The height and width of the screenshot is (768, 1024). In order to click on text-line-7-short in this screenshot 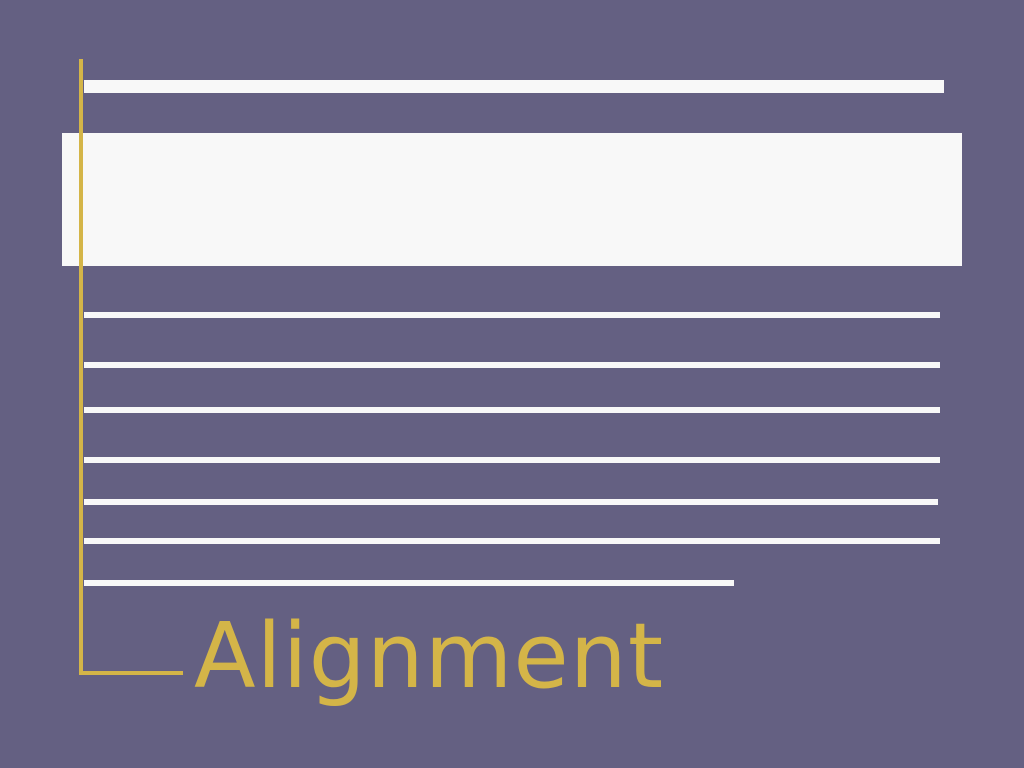, I will do `click(409, 583)`.